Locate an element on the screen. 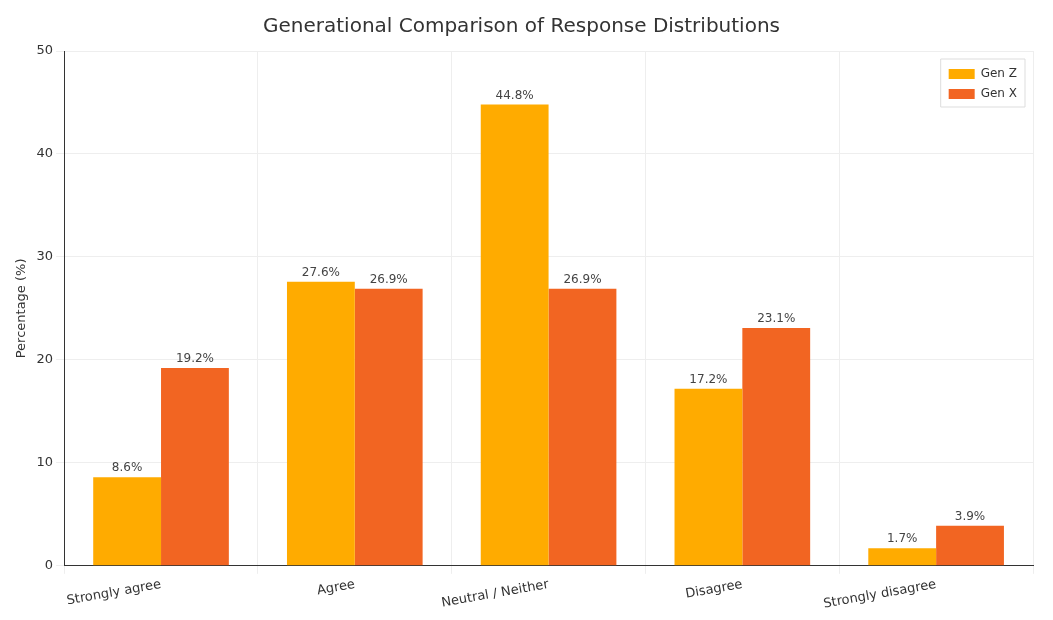 The width and height of the screenshot is (1053, 620). data-label: 23.1% is located at coordinates (776, 318).